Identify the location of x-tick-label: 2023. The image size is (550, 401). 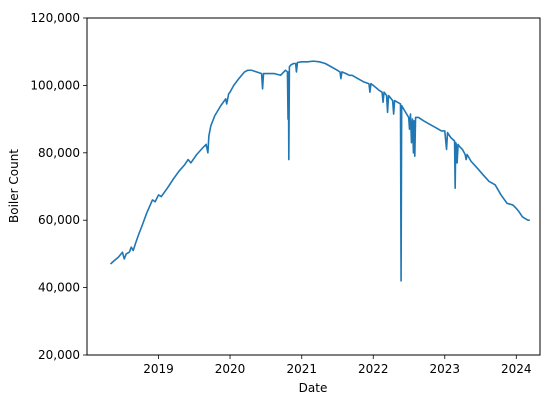
(445, 369).